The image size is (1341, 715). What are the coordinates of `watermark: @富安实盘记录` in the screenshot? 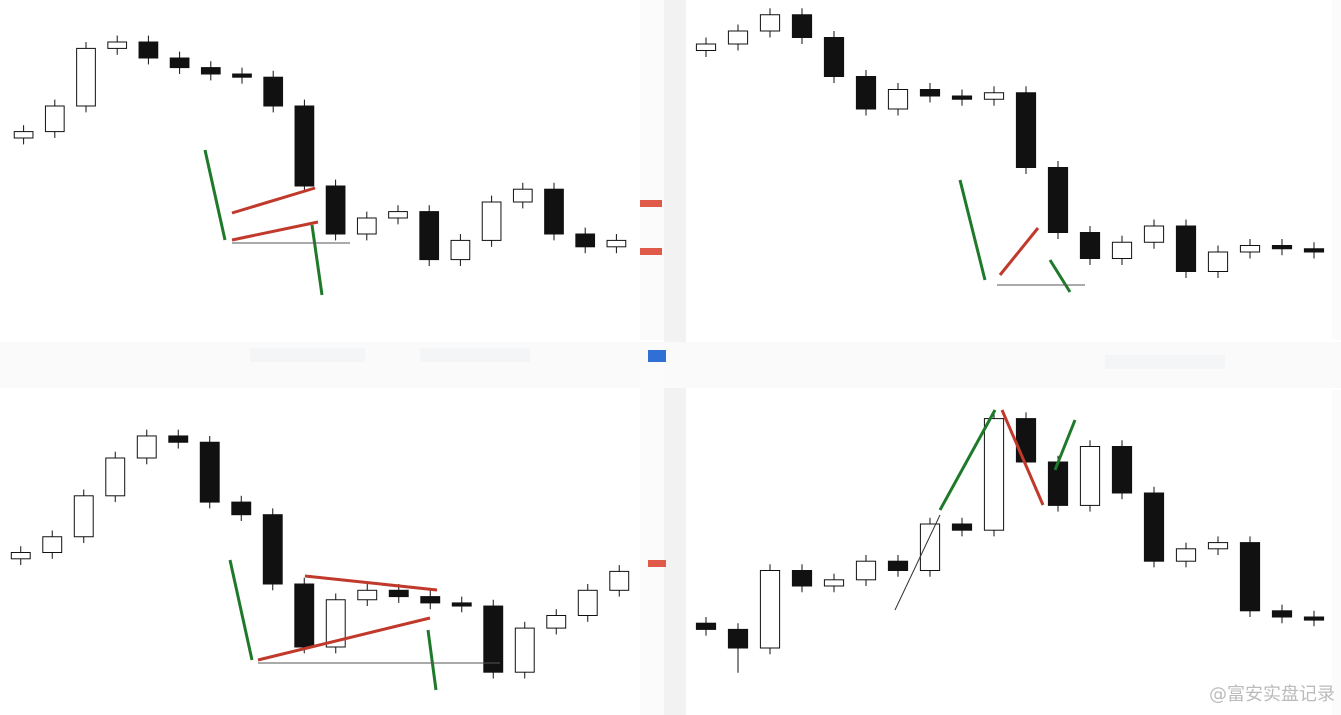 It's located at (1272, 694).